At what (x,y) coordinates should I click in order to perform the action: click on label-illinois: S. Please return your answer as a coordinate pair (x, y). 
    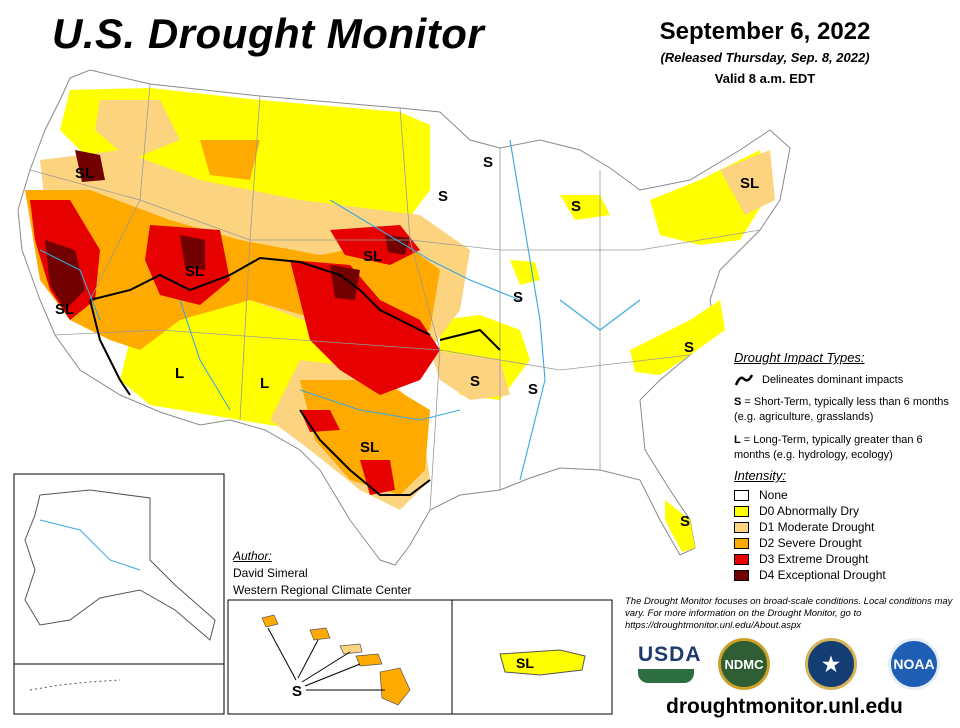
    Looking at the image, I should click on (518, 297).